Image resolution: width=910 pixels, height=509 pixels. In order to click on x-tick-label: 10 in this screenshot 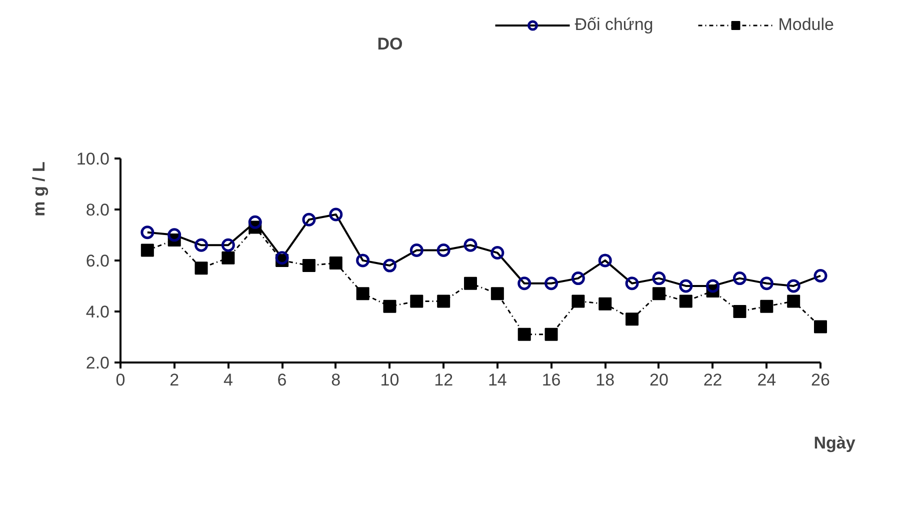, I will do `click(390, 380)`.